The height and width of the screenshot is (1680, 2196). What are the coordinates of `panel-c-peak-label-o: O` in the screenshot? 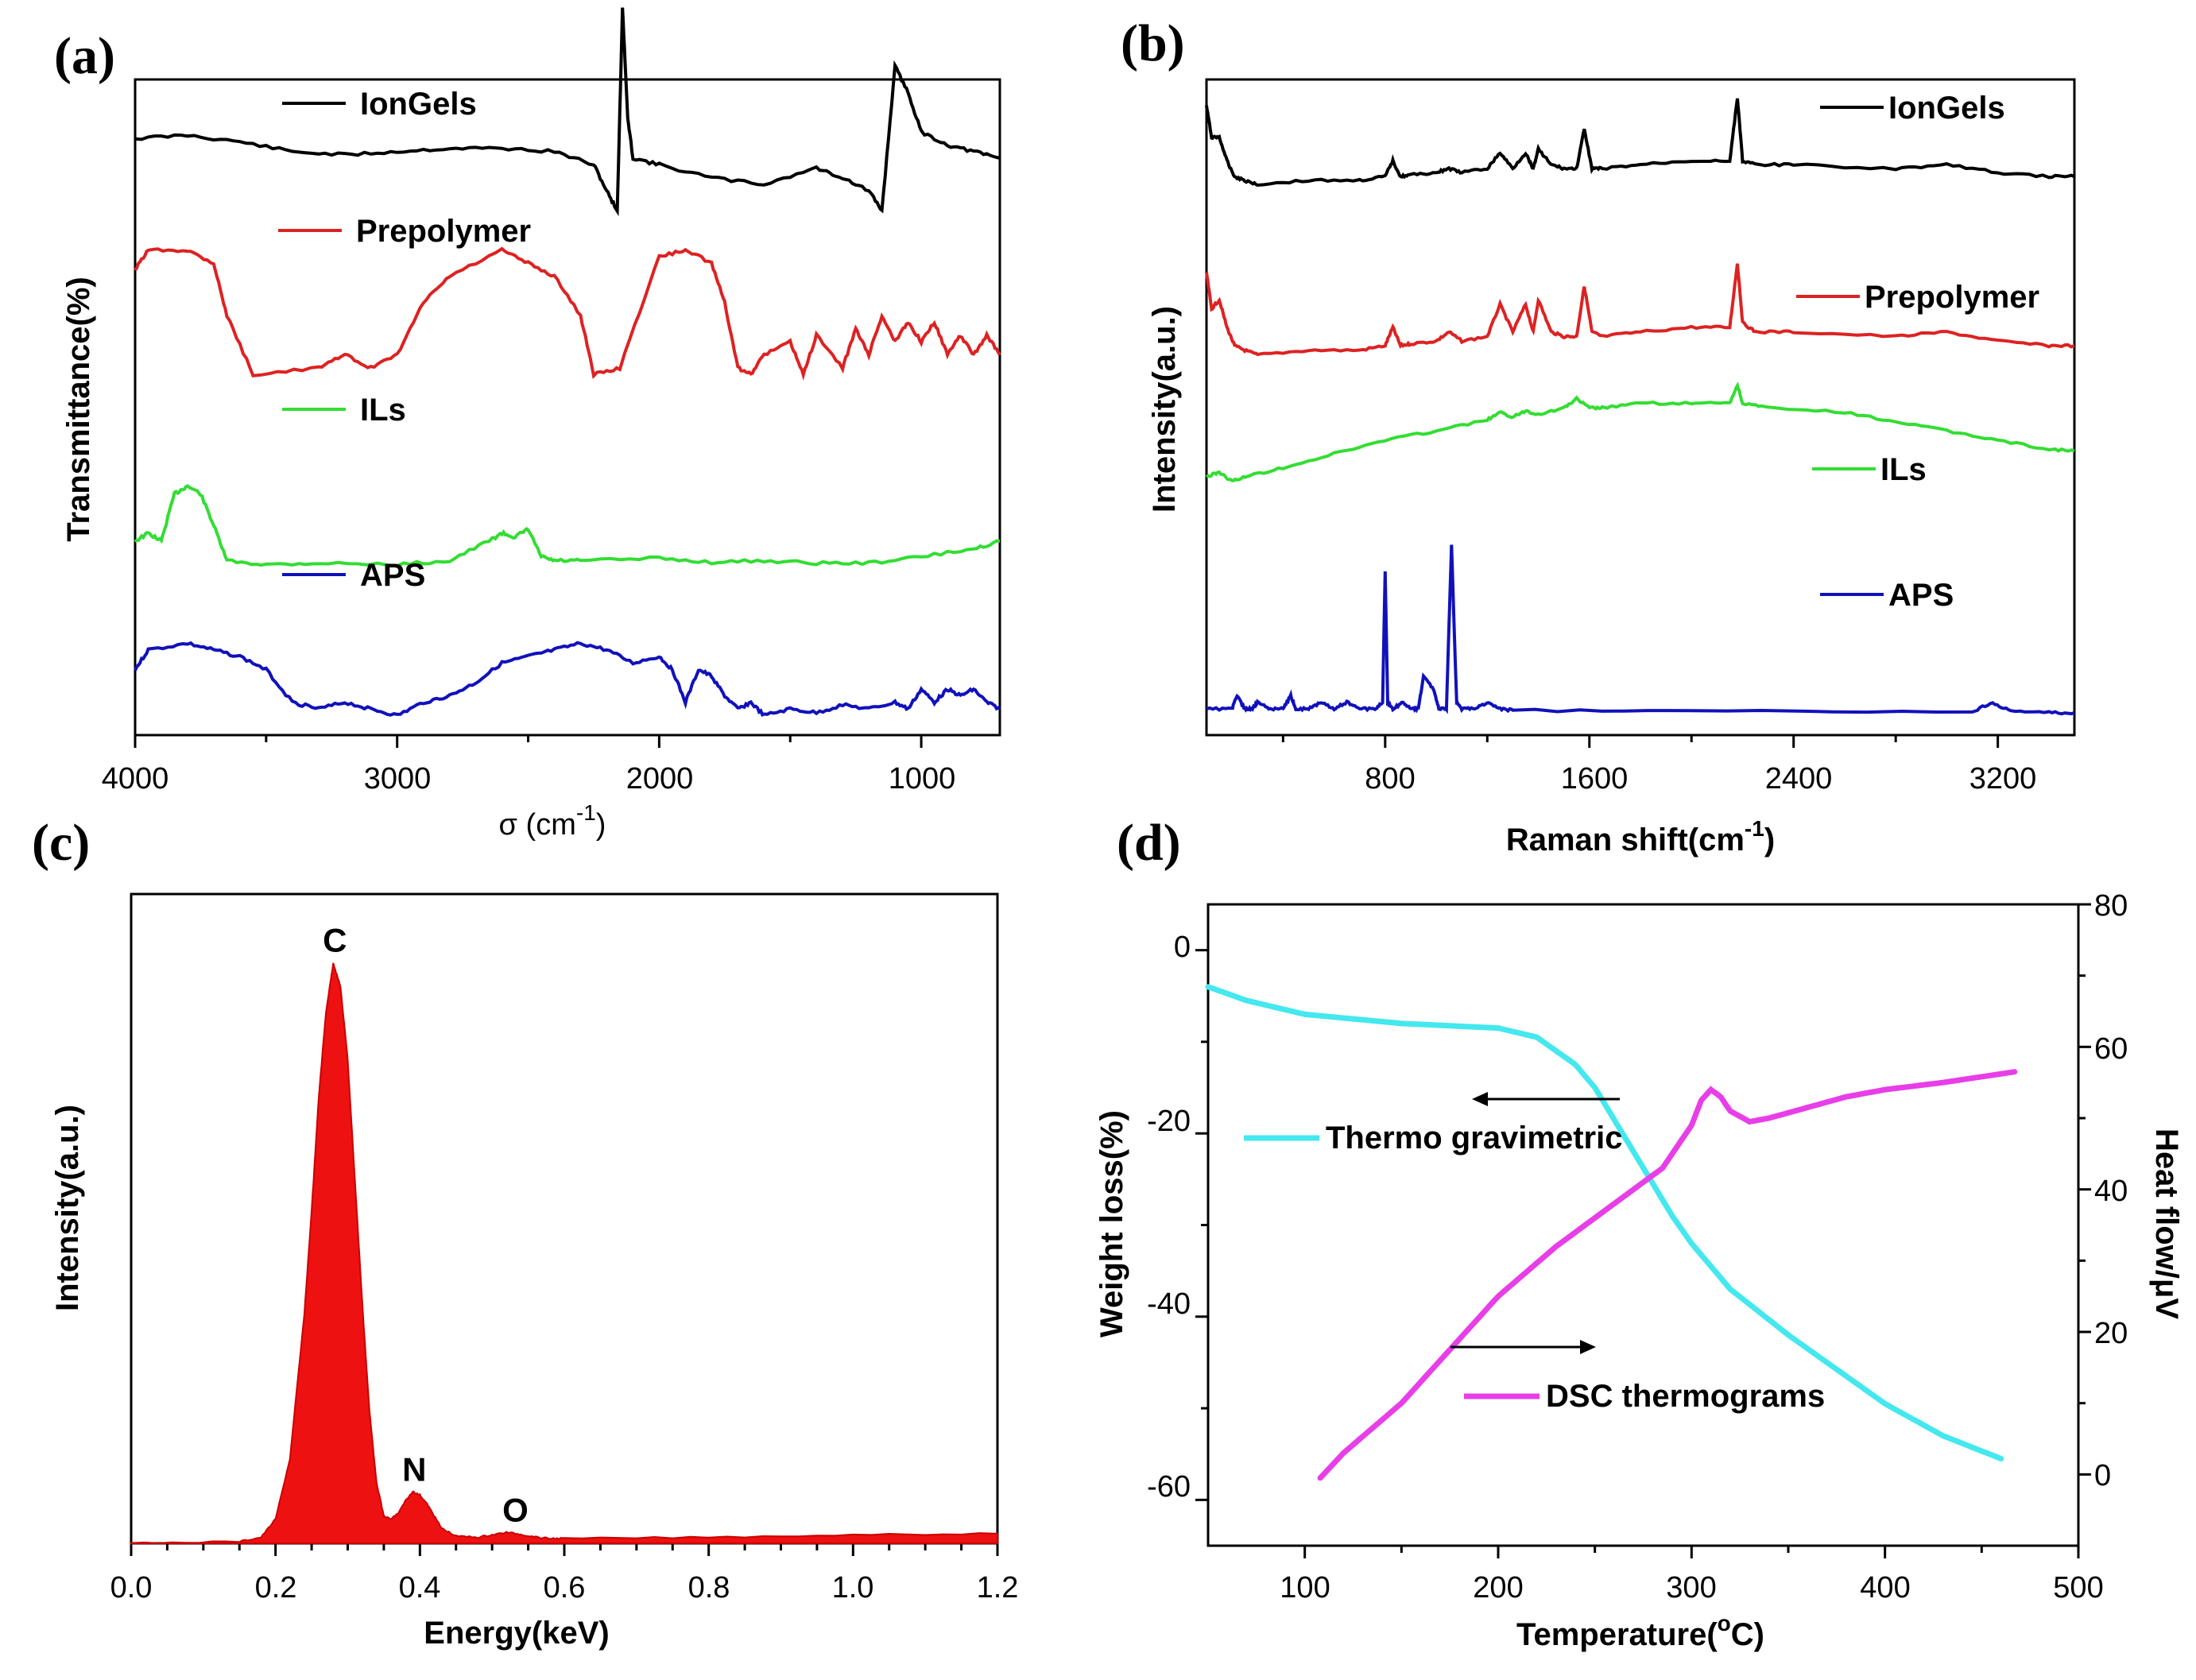 It's located at (515, 1509).